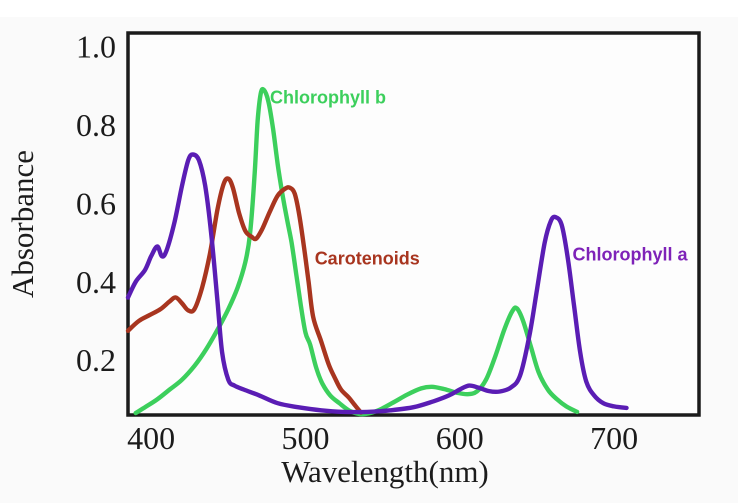 The image size is (738, 503). I want to click on y-tick-label-1: 1.0, so click(96, 47).